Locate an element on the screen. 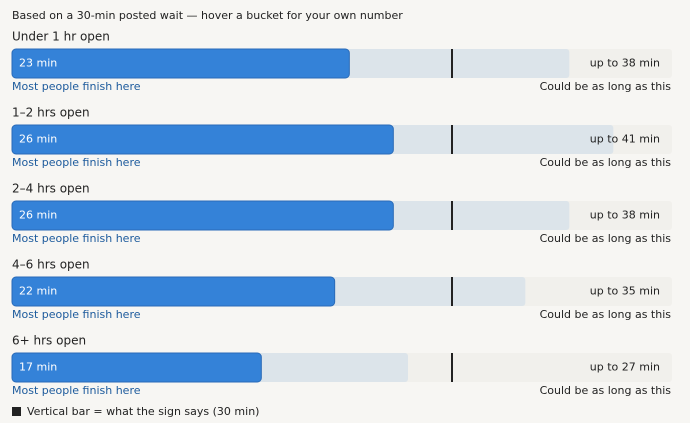  max-value-label: up to 41 min is located at coordinates (625, 139).